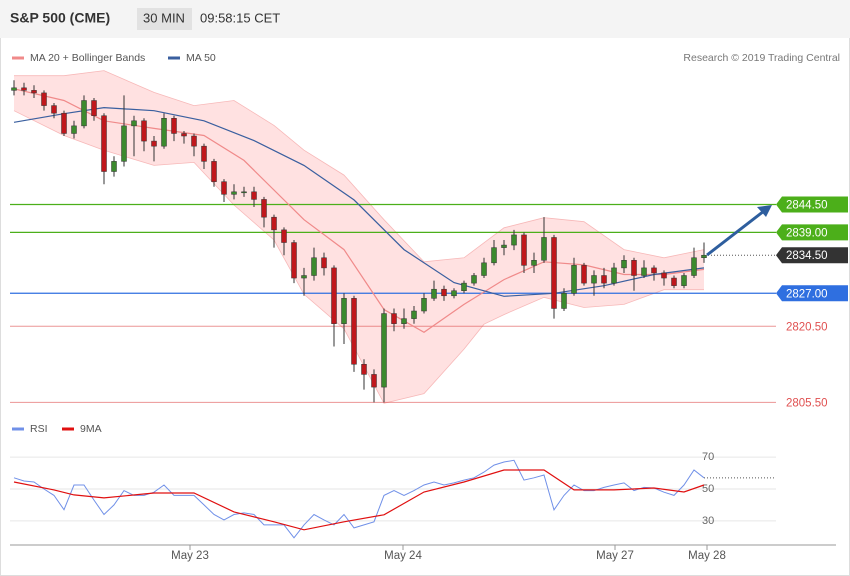 The height and width of the screenshot is (576, 850). I want to click on legend-label: RSI, so click(39, 429).